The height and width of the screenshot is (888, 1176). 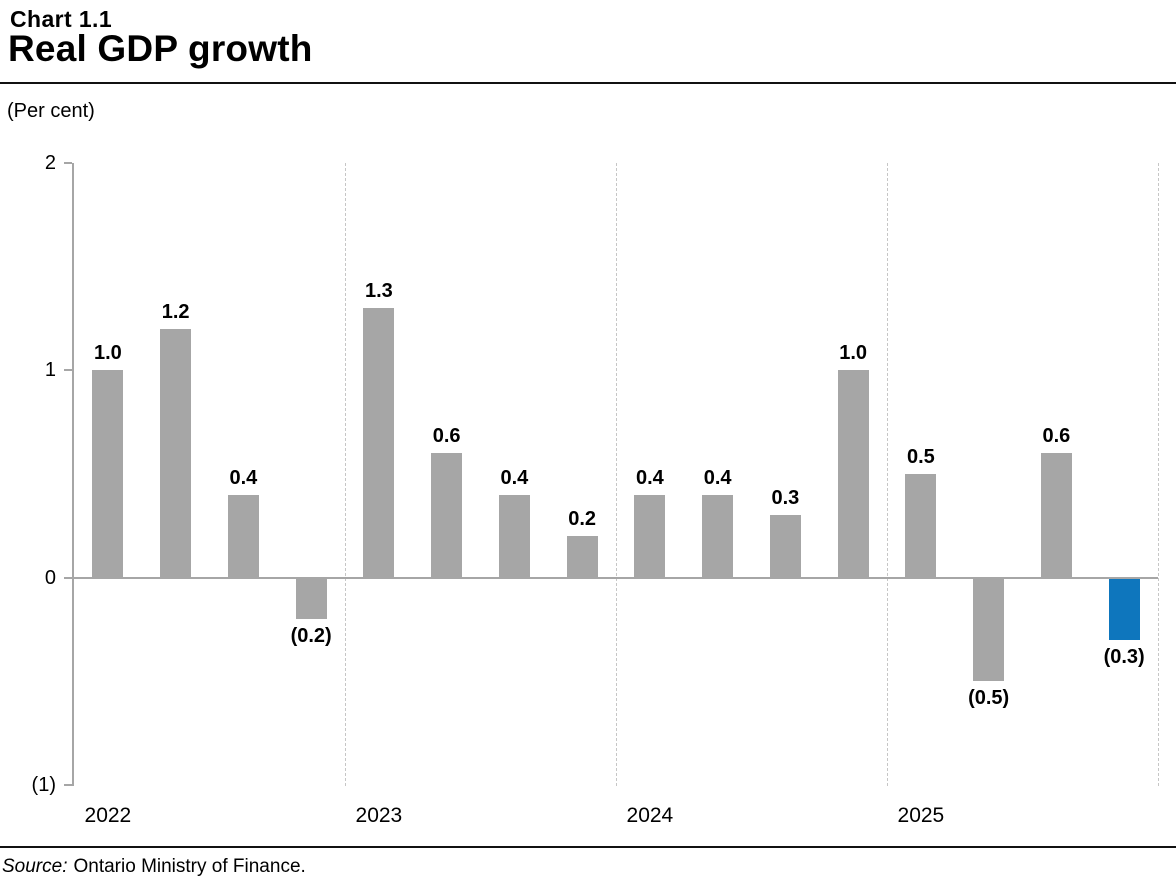 I want to click on bar-value-label: 1.2, so click(x=175, y=311).